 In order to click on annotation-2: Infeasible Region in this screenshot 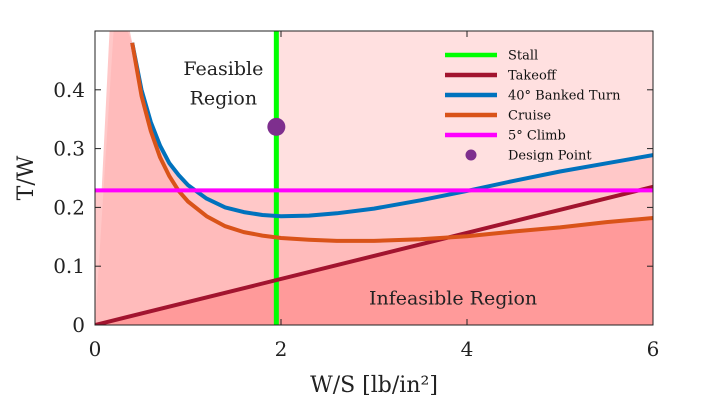, I will do `click(453, 298)`.